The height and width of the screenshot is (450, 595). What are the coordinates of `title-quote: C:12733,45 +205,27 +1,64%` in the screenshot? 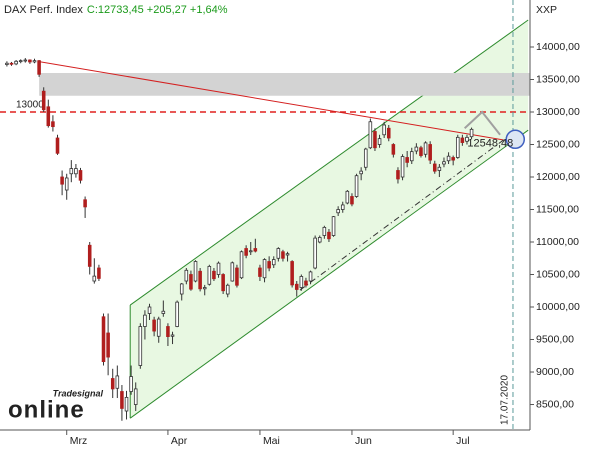 It's located at (157, 10).